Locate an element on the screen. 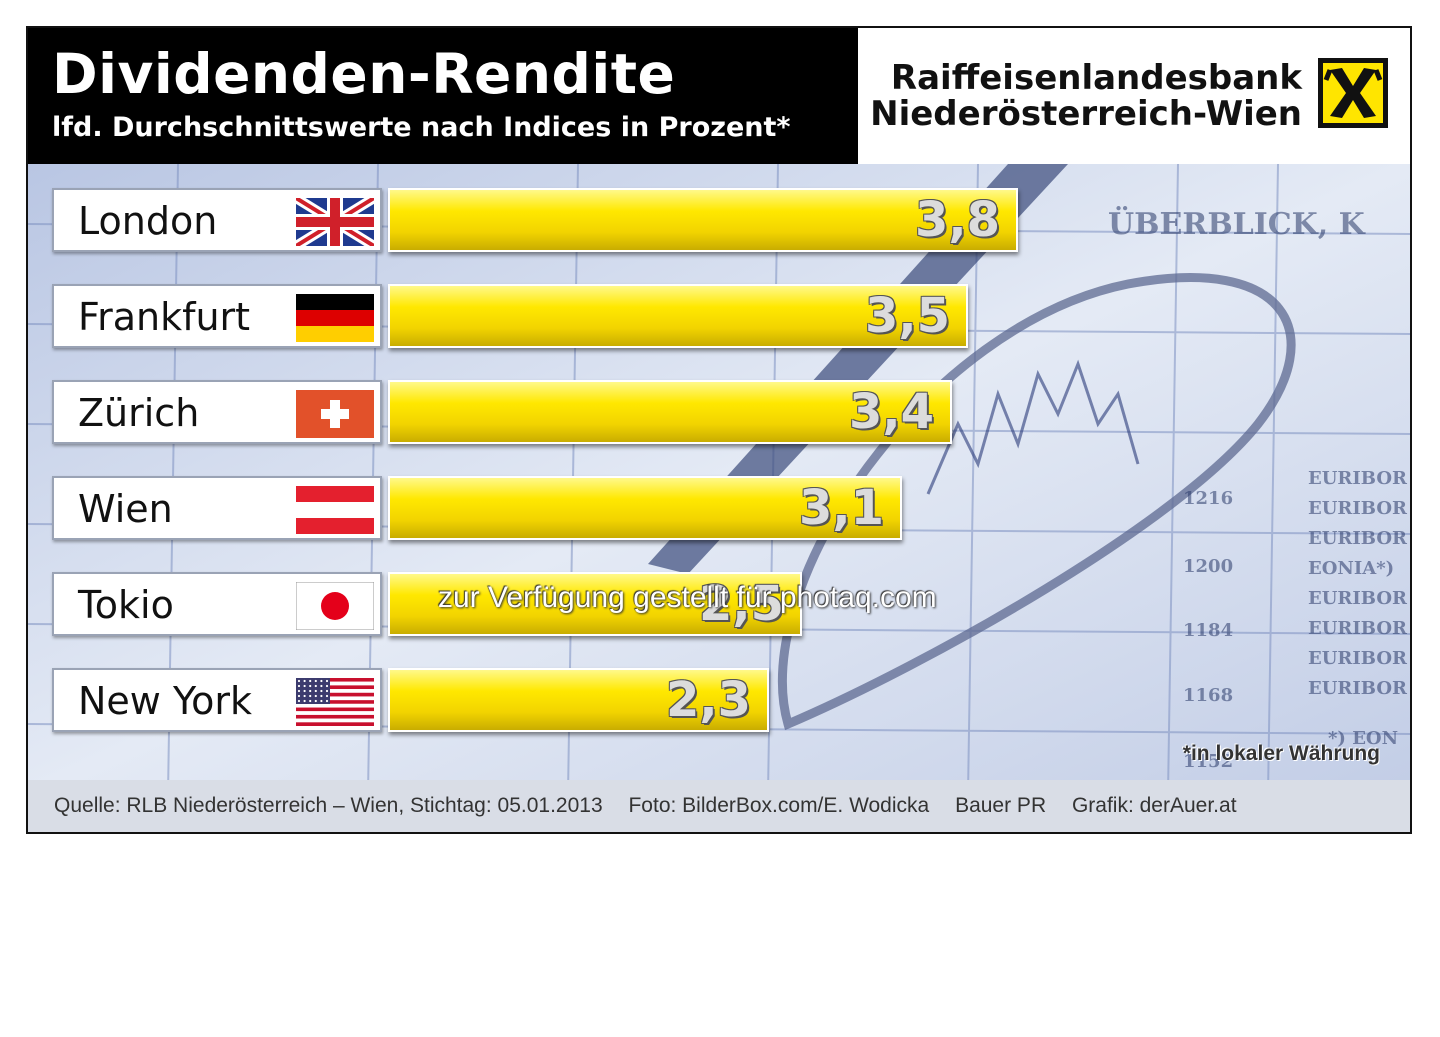 The image size is (1440, 1037). bar-value-label: 2,3 is located at coordinates (708, 700).